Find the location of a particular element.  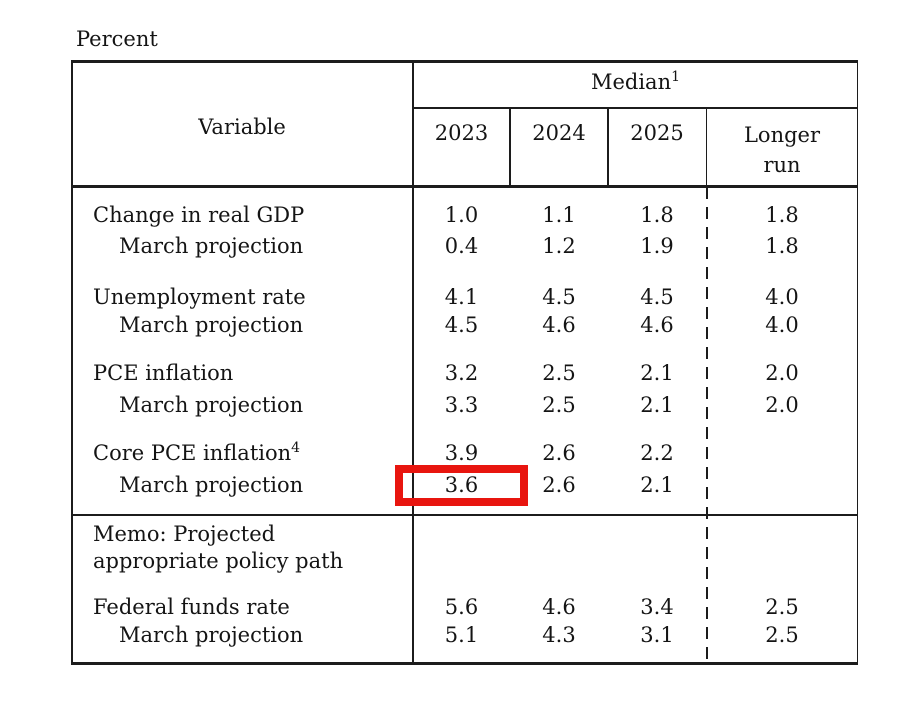

memo-row-line1: Memo: Projected is located at coordinates (464, 534).